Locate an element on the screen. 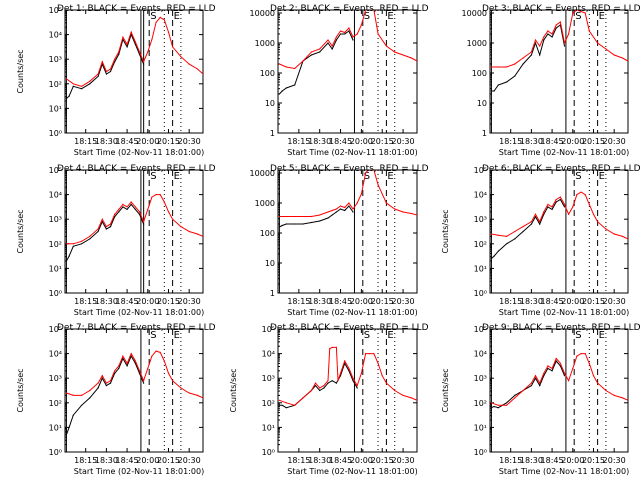 This screenshot has width=640, height=480. y-tick-label: 10 is located at coordinates (482, 103).